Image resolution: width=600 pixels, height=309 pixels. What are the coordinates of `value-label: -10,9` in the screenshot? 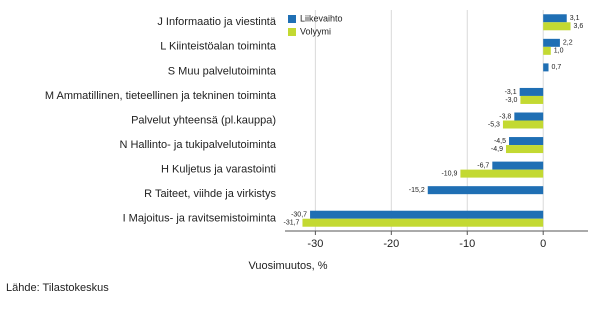 It's located at (449, 173).